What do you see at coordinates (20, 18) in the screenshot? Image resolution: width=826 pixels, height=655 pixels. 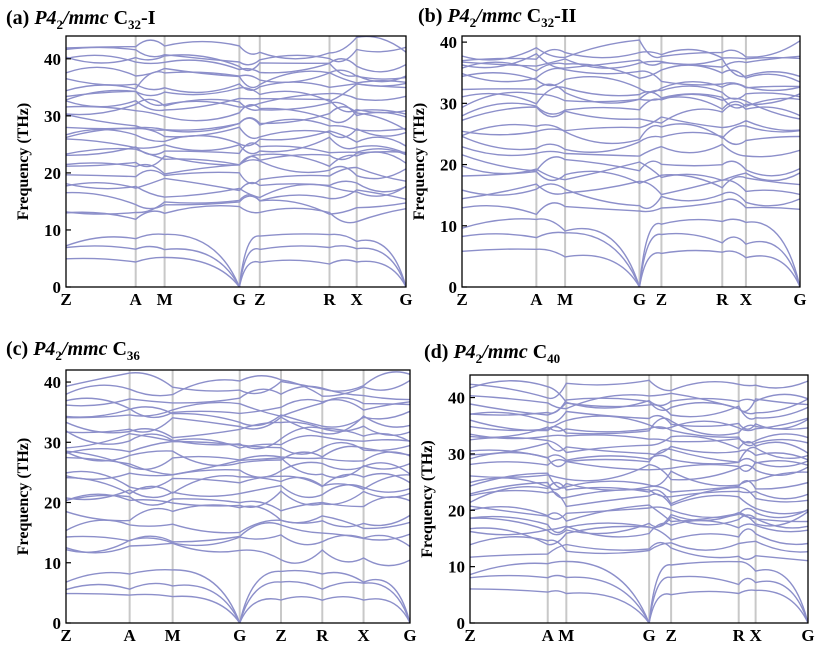 I see `panel-label: (a)` at bounding box center [20, 18].